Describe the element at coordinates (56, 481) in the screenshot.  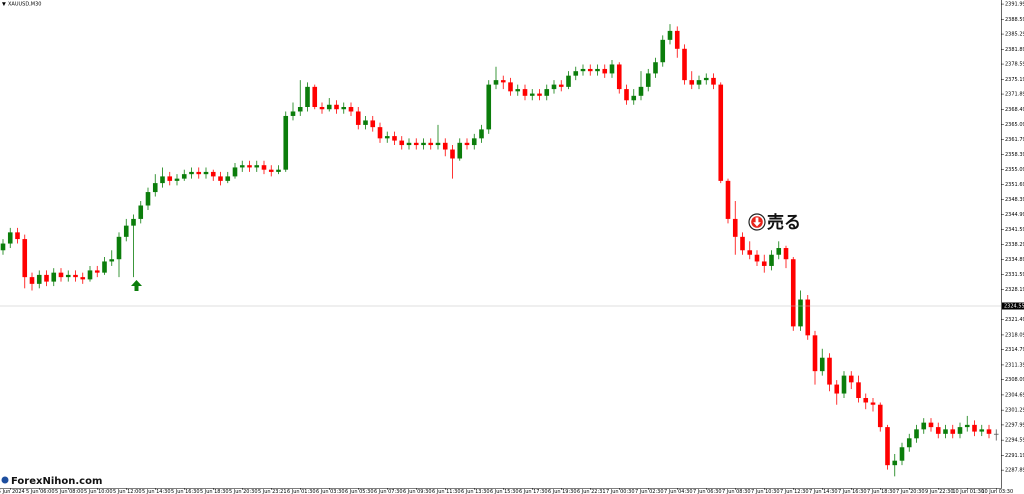
I see `watermark-text: ForexNihon.com` at that location.